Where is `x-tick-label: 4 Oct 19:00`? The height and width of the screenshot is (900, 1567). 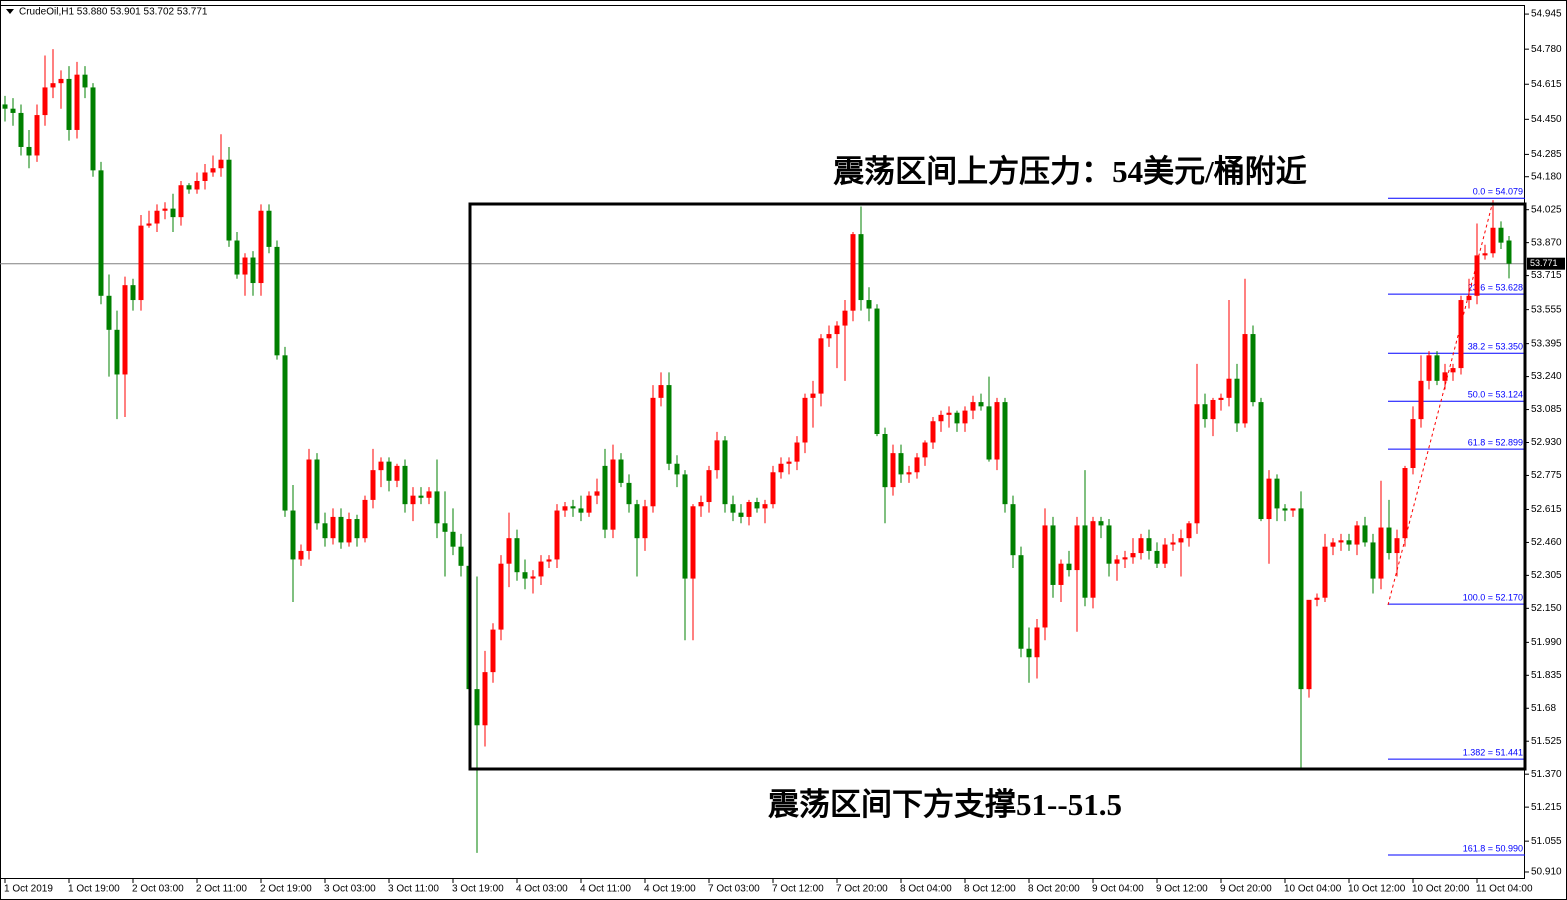 x-tick-label: 4 Oct 19:00 is located at coordinates (670, 889).